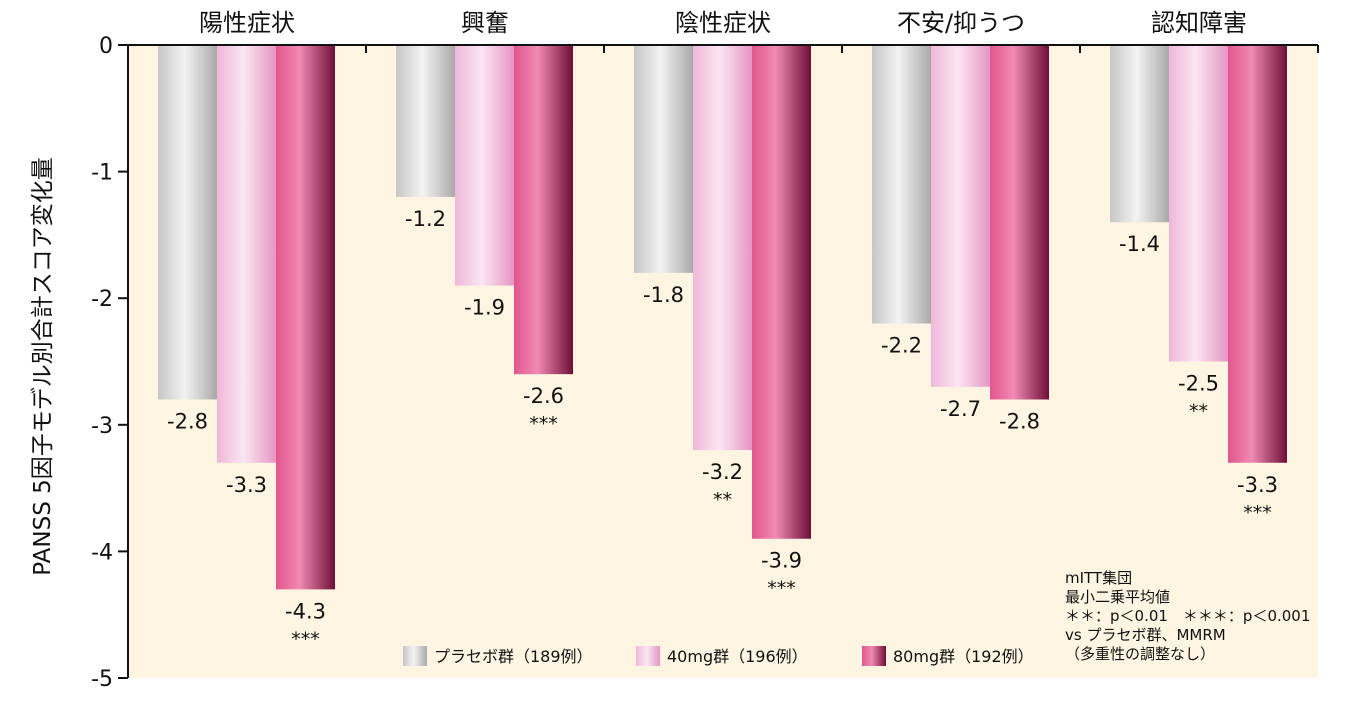 The width and height of the screenshot is (1350, 705). Describe the element at coordinates (663, 295) in the screenshot. I see `value-label: -1.8` at that location.